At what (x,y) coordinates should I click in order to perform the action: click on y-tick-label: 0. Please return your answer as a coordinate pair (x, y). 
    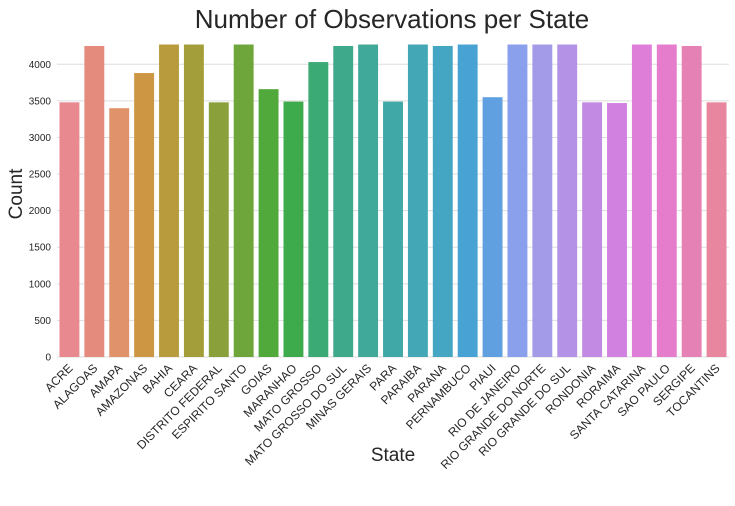
    Looking at the image, I should click on (48, 358).